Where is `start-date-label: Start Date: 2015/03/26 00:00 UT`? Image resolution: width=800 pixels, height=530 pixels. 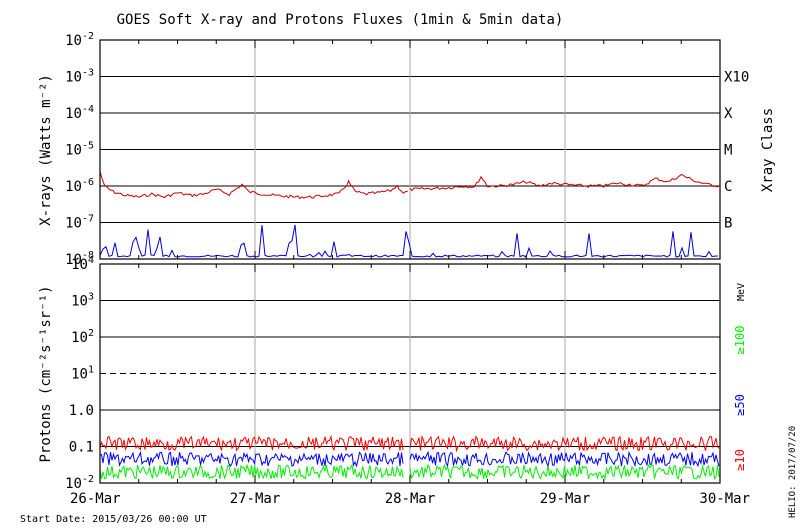 start-date-label: Start Date: 2015/03/26 00:00 UT is located at coordinates (113, 519).